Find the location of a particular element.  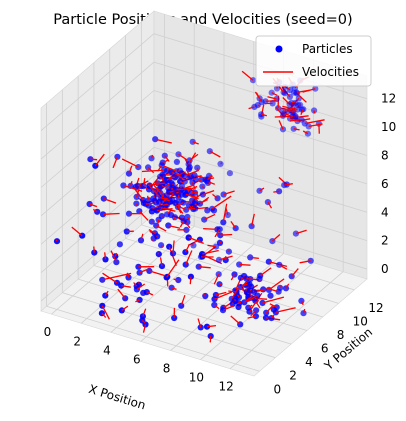

x-tick-label: 12 is located at coordinates (226, 387).